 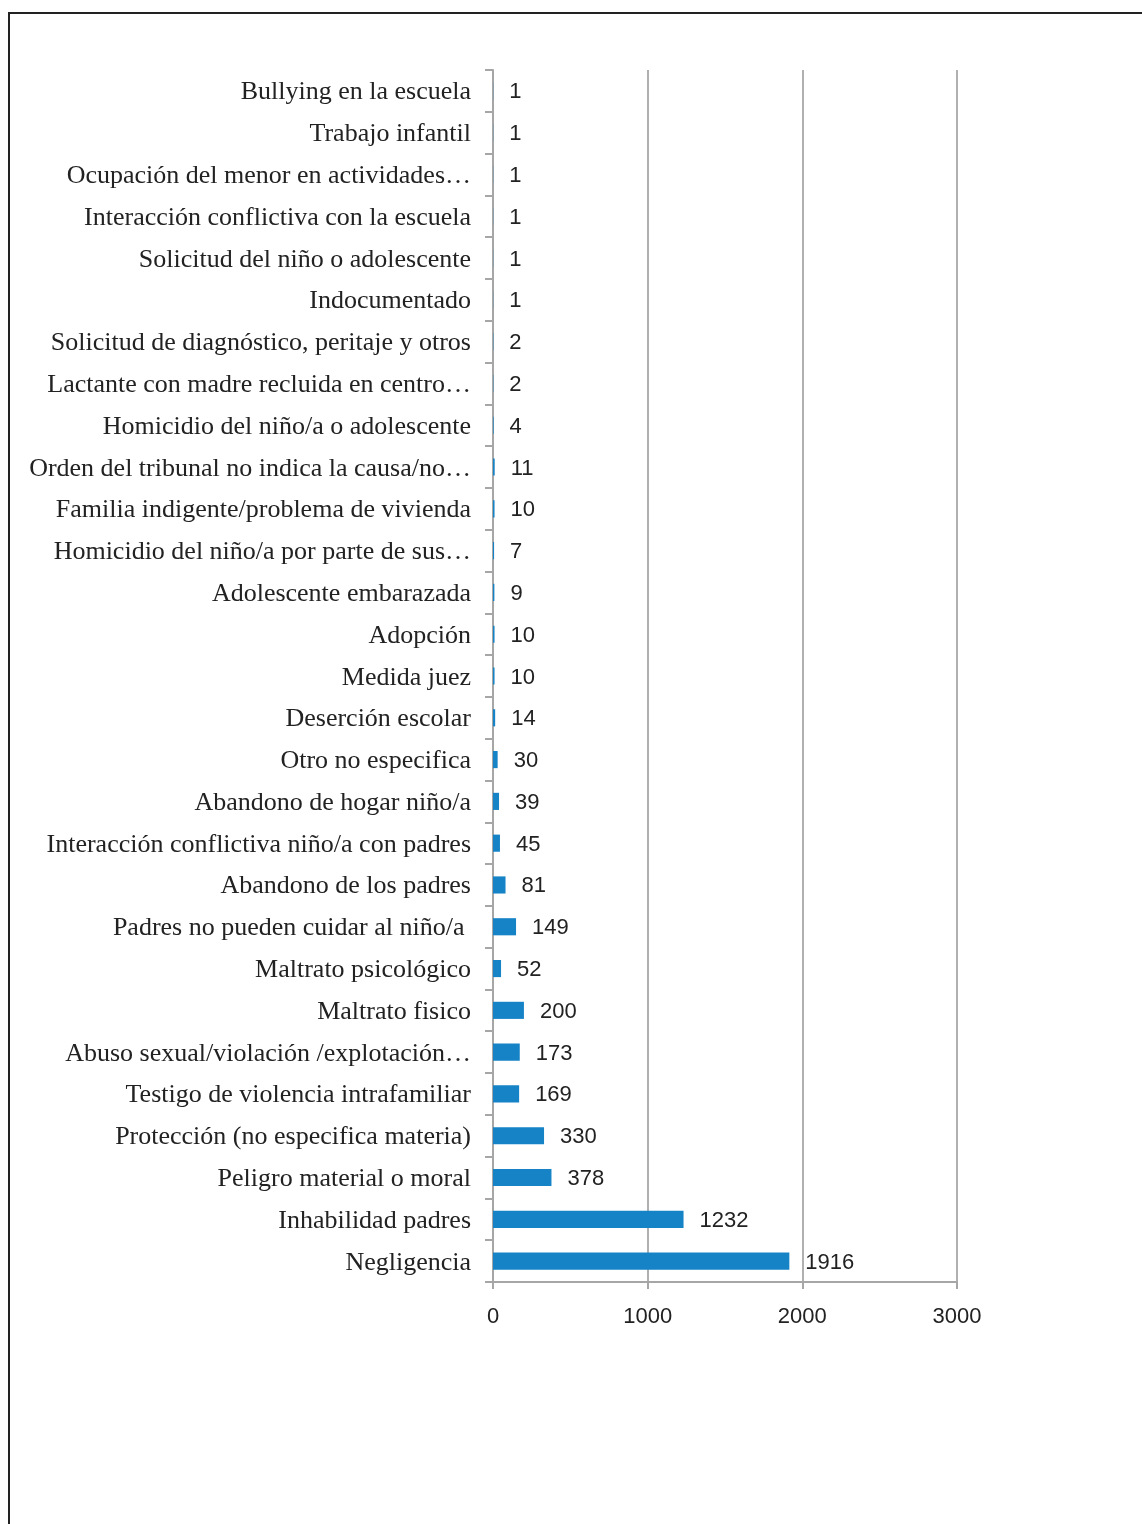 I want to click on y-tick-label: Peligro material o moral, so click(x=344, y=1178).